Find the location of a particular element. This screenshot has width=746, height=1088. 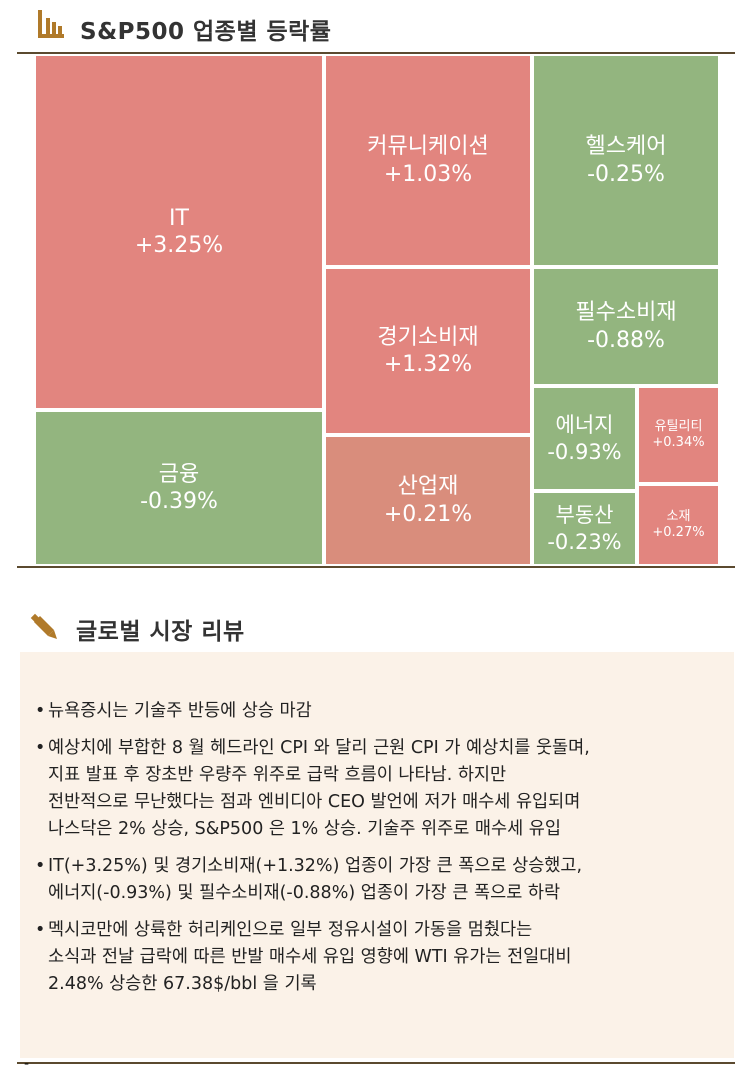

sector-name: 에너지 is located at coordinates (584, 425).